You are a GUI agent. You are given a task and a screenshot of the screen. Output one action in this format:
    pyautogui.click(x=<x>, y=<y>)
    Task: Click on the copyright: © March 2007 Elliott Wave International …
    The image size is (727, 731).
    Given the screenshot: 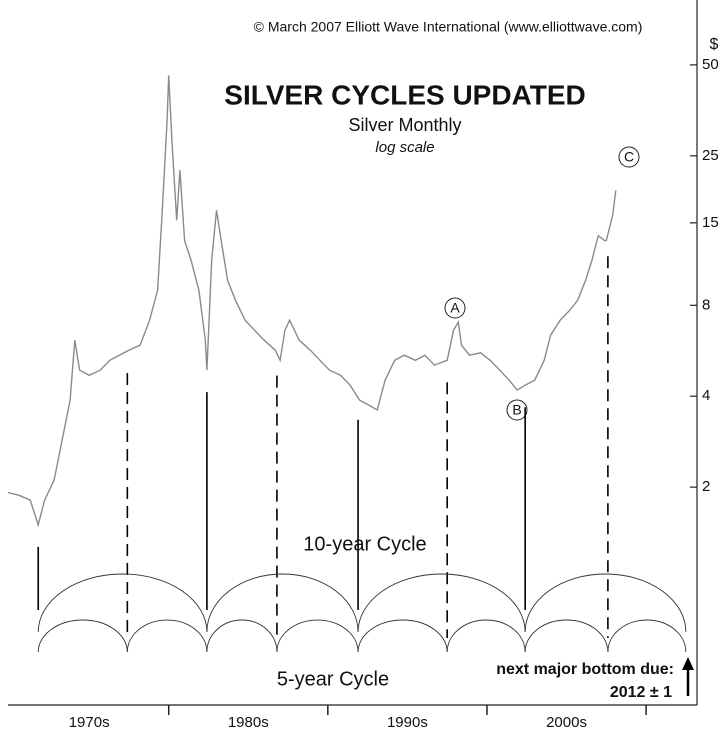 What is the action you would take?
    pyautogui.click(x=448, y=27)
    